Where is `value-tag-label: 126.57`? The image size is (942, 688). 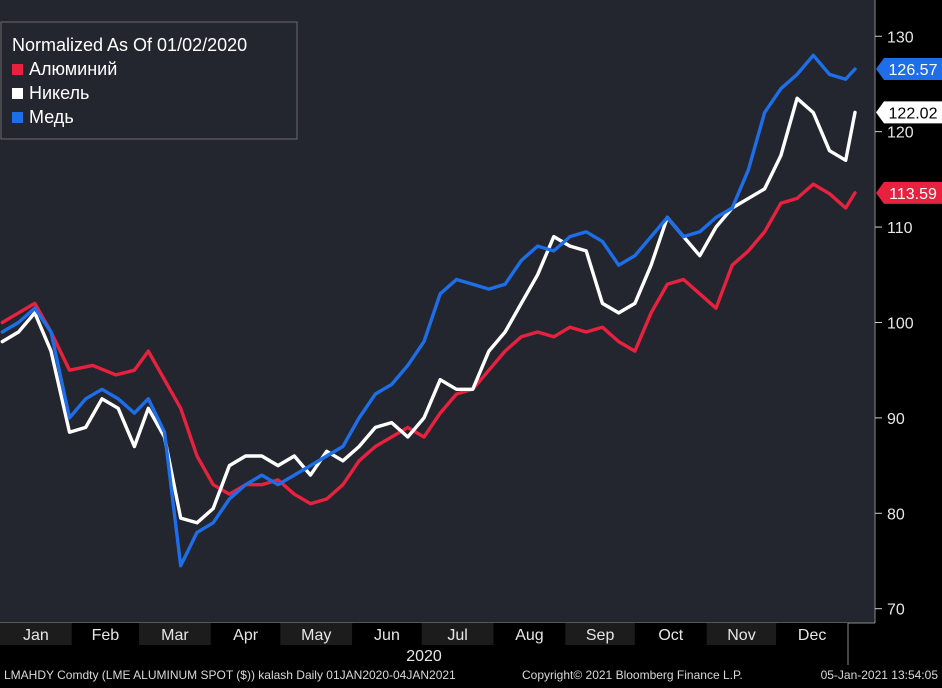
value-tag-label: 126.57 is located at coordinates (913, 70).